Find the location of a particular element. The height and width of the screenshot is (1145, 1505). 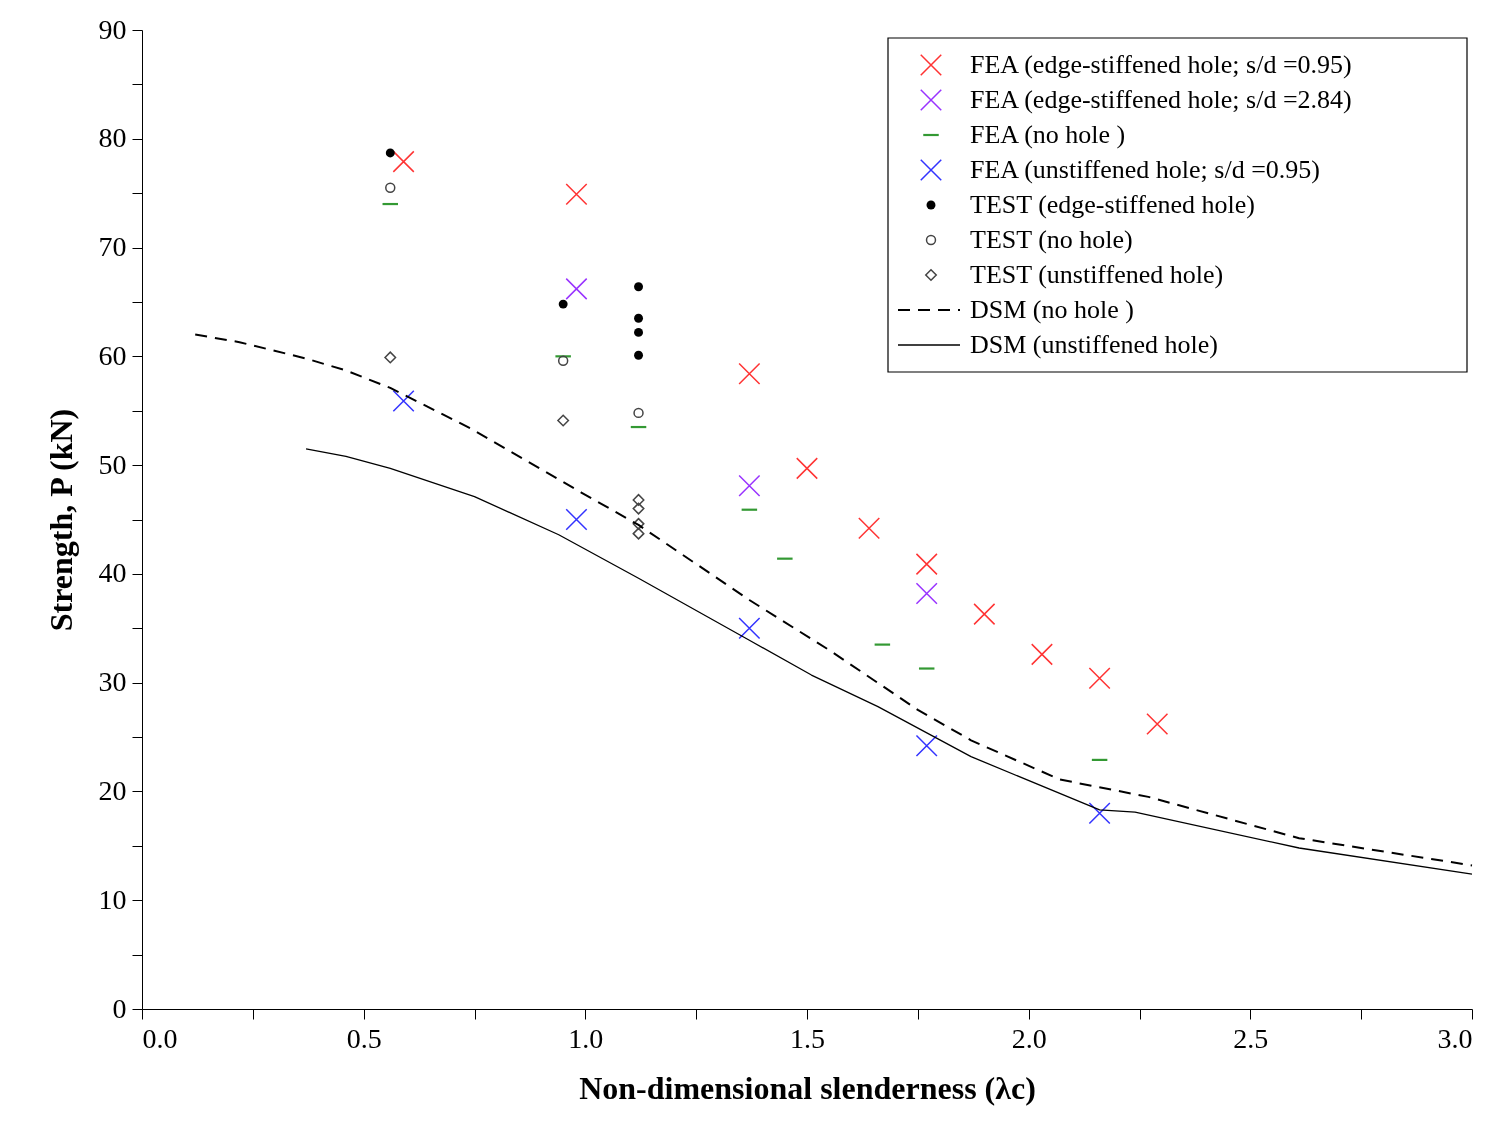

legend-label: FEA (unstiffened hole; s/d =0.95) is located at coordinates (1145, 169).